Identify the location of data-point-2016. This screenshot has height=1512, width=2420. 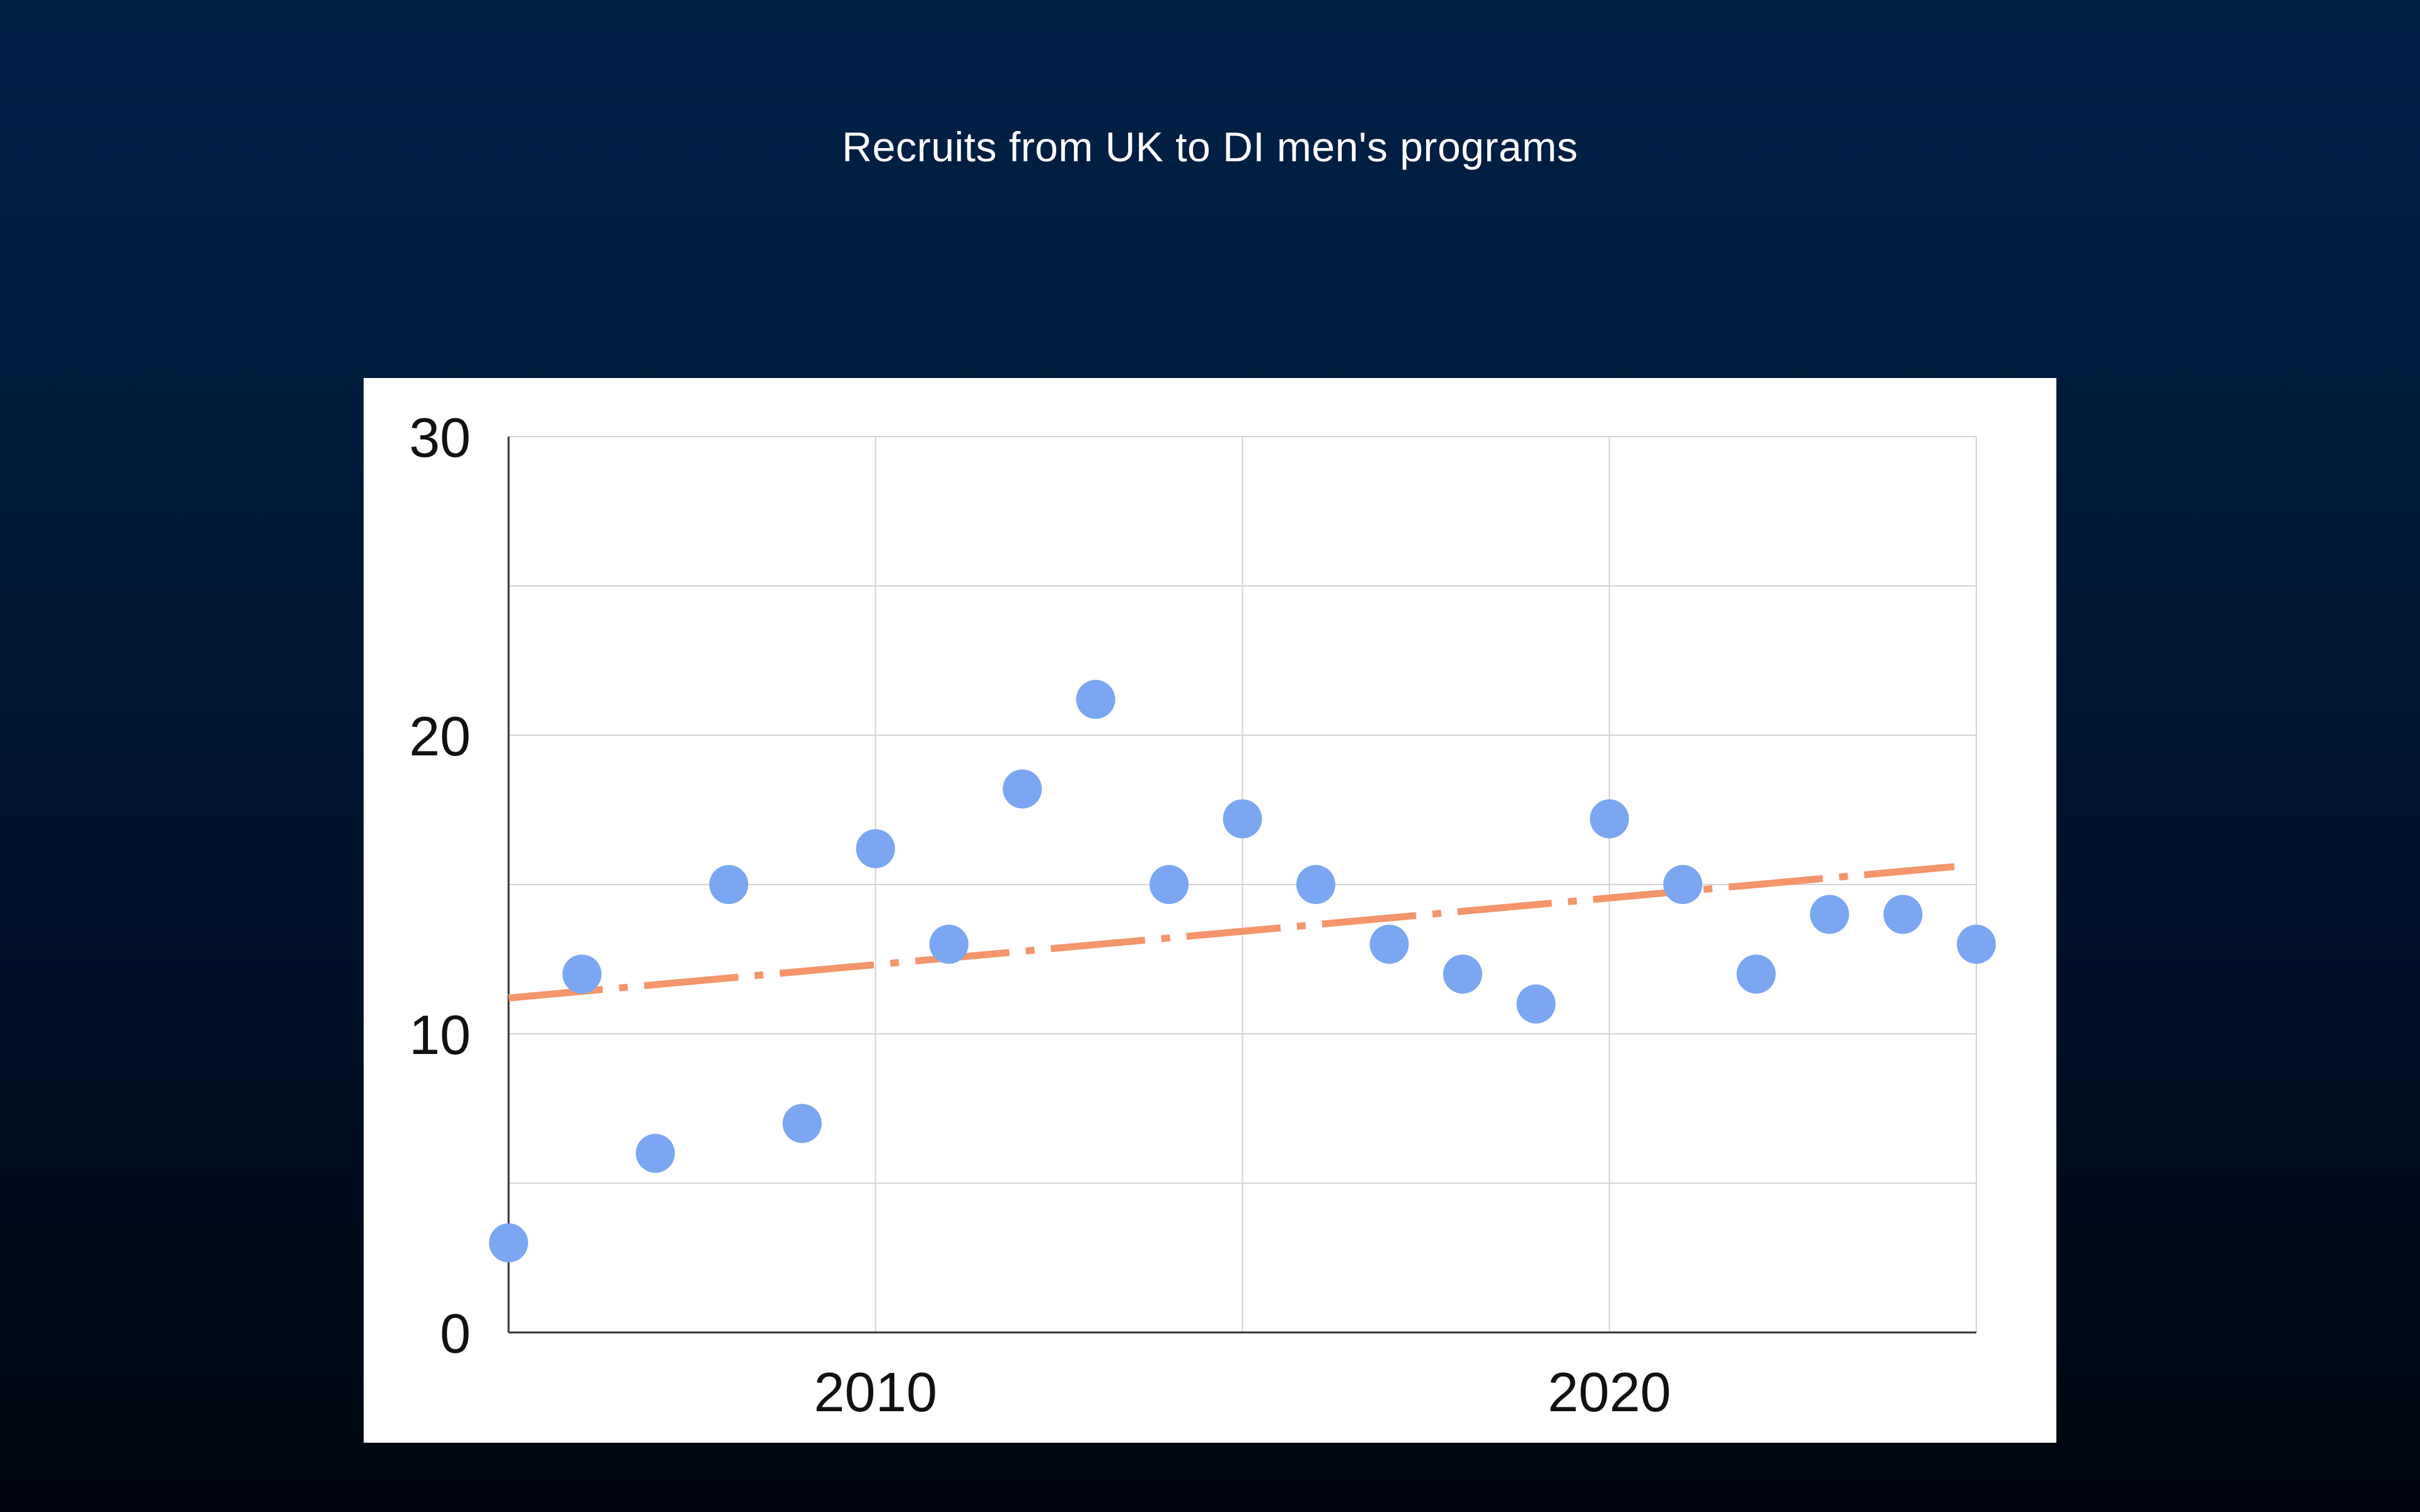
(1315, 884).